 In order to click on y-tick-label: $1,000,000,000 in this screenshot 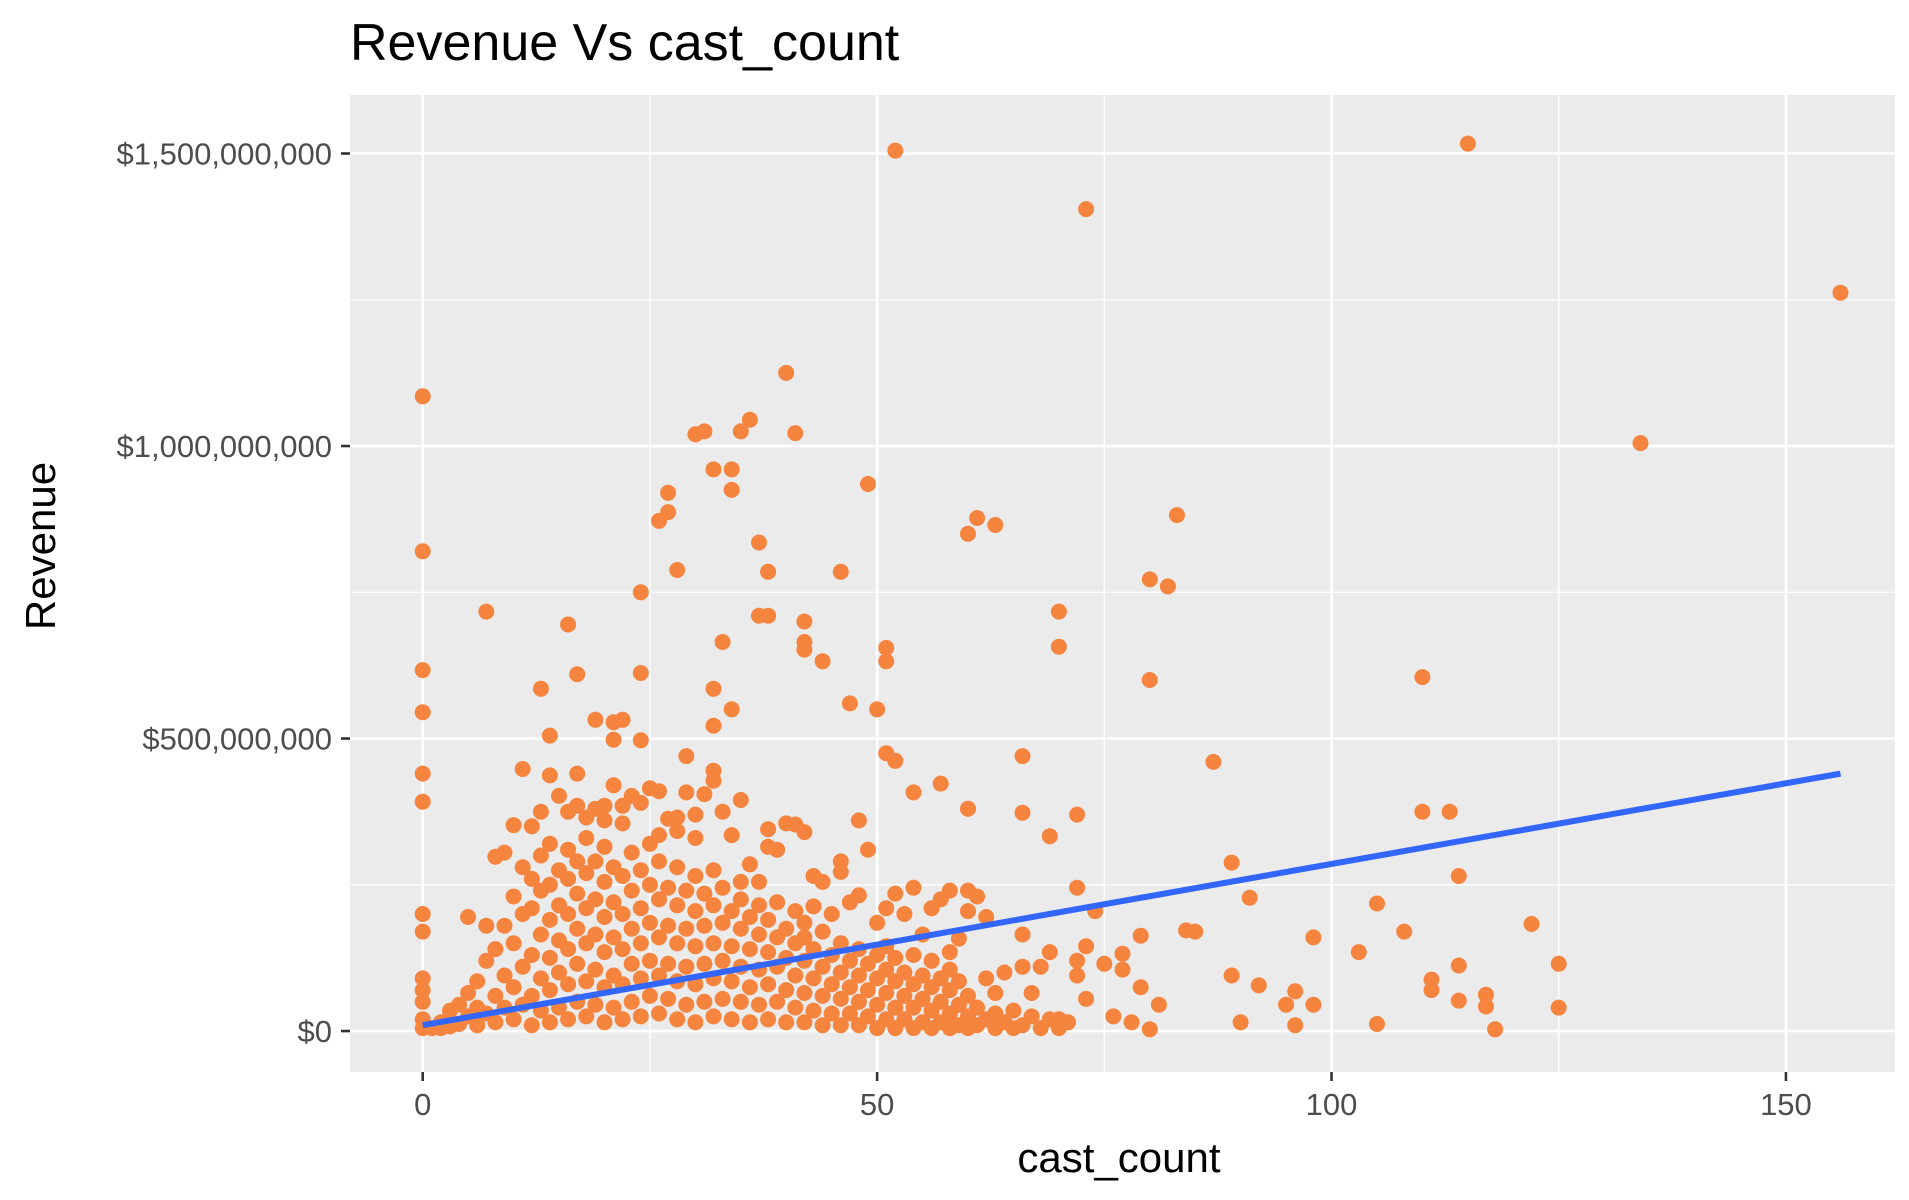, I will do `click(225, 446)`.